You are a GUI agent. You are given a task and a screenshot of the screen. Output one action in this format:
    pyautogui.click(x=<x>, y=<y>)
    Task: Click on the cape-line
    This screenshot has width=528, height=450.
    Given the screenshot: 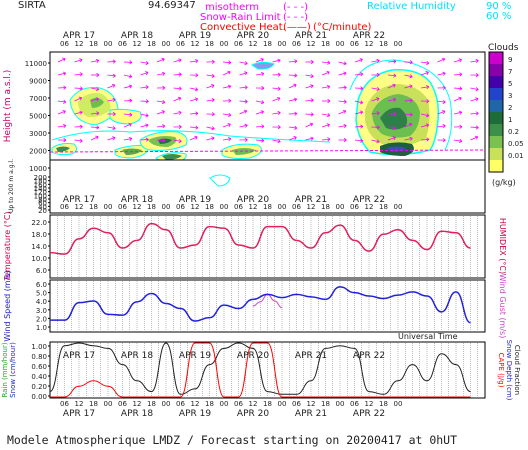 What is the action you would take?
    pyautogui.click(x=260, y=370)
    